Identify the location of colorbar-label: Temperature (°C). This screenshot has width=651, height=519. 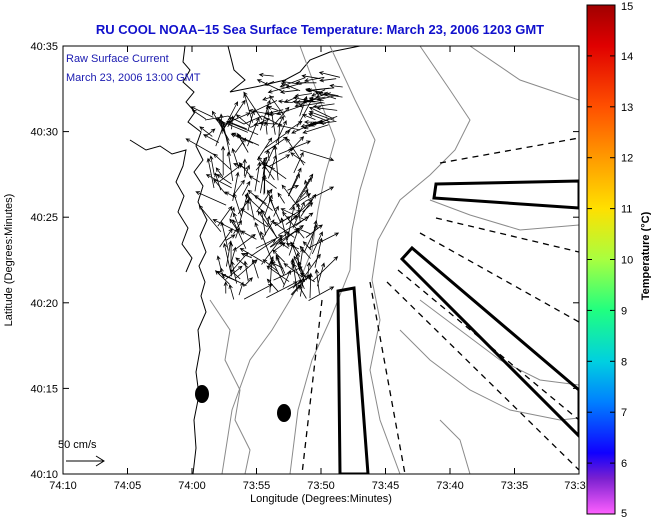
(645, 255).